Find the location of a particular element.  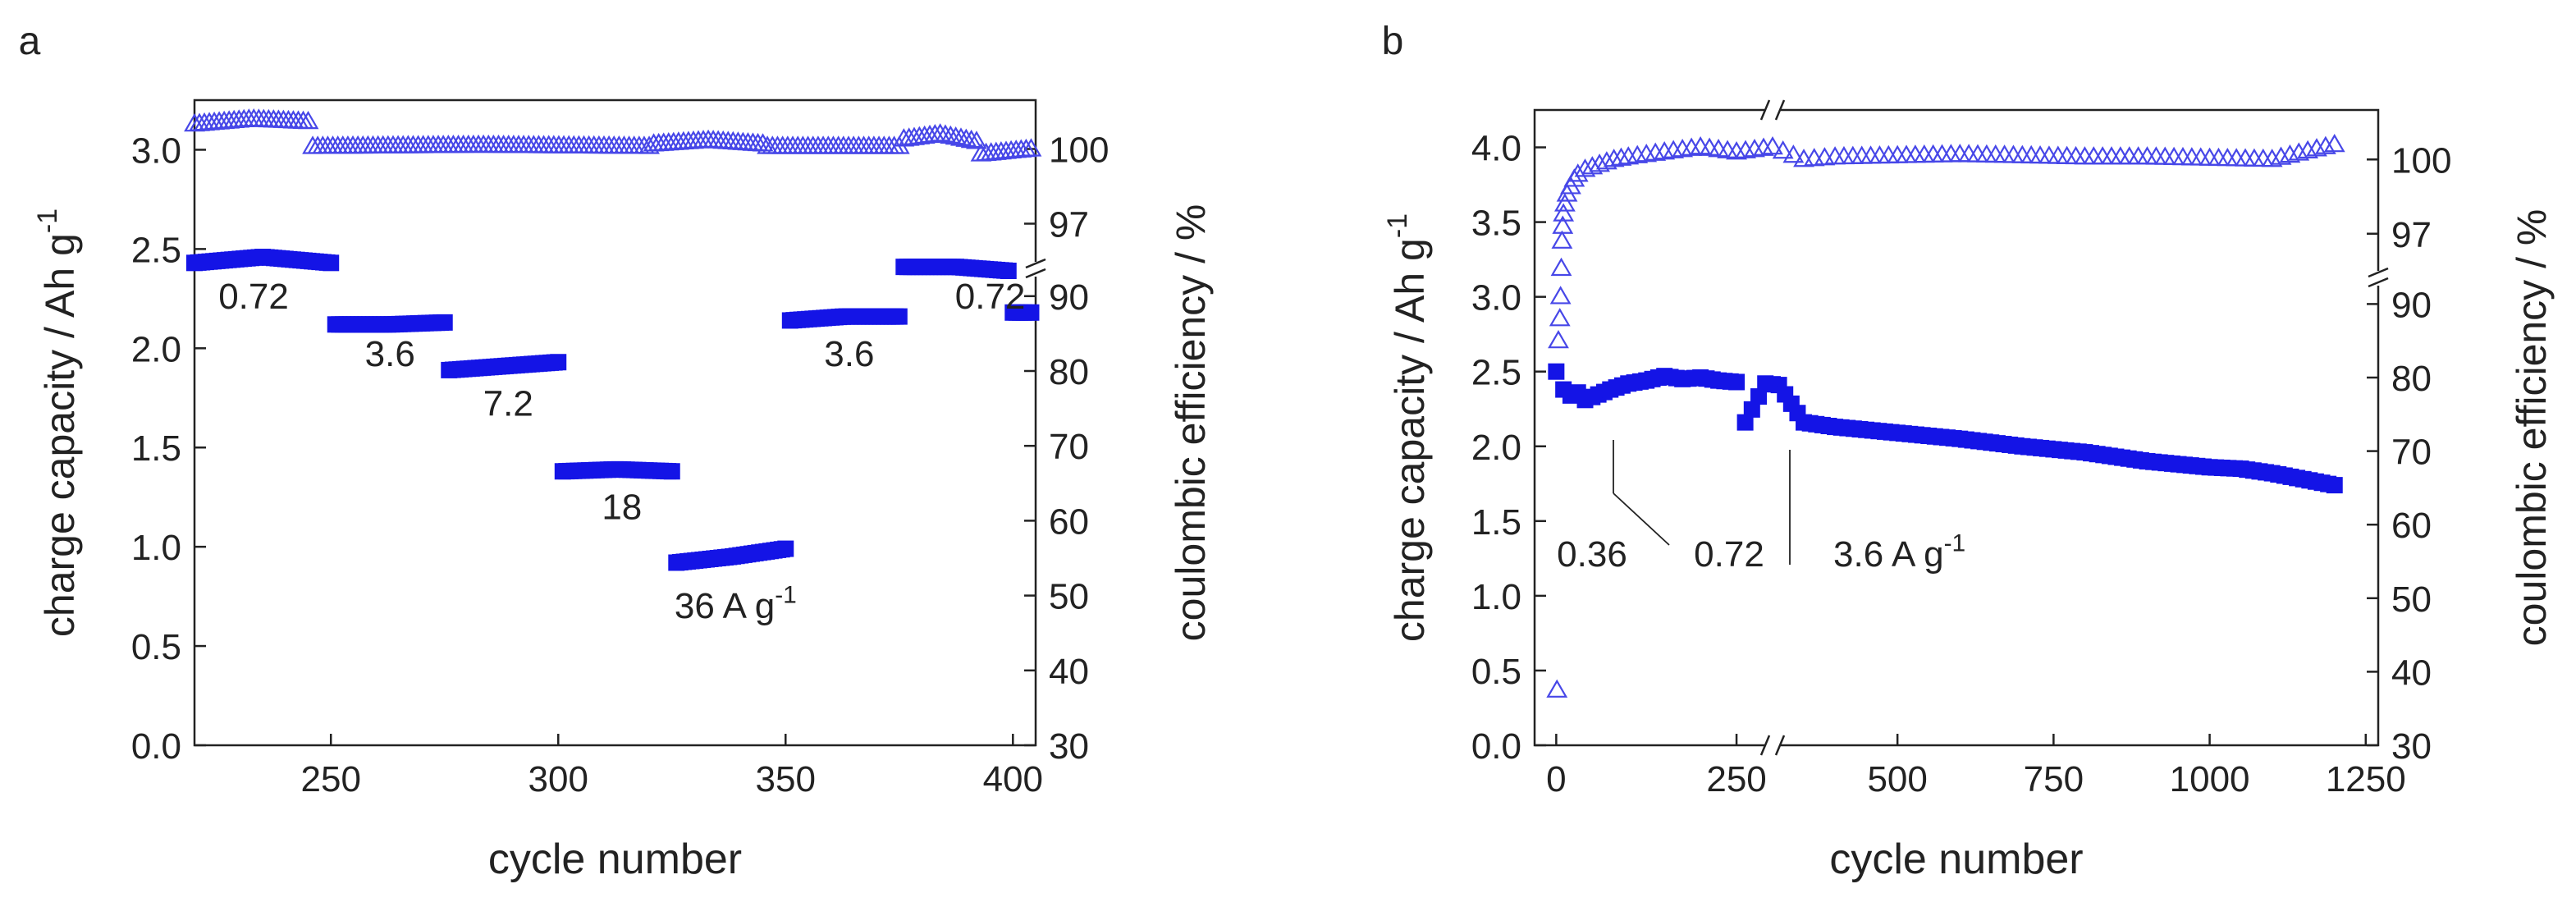

y2-tick-label-b: 70 is located at coordinates (2411, 453).